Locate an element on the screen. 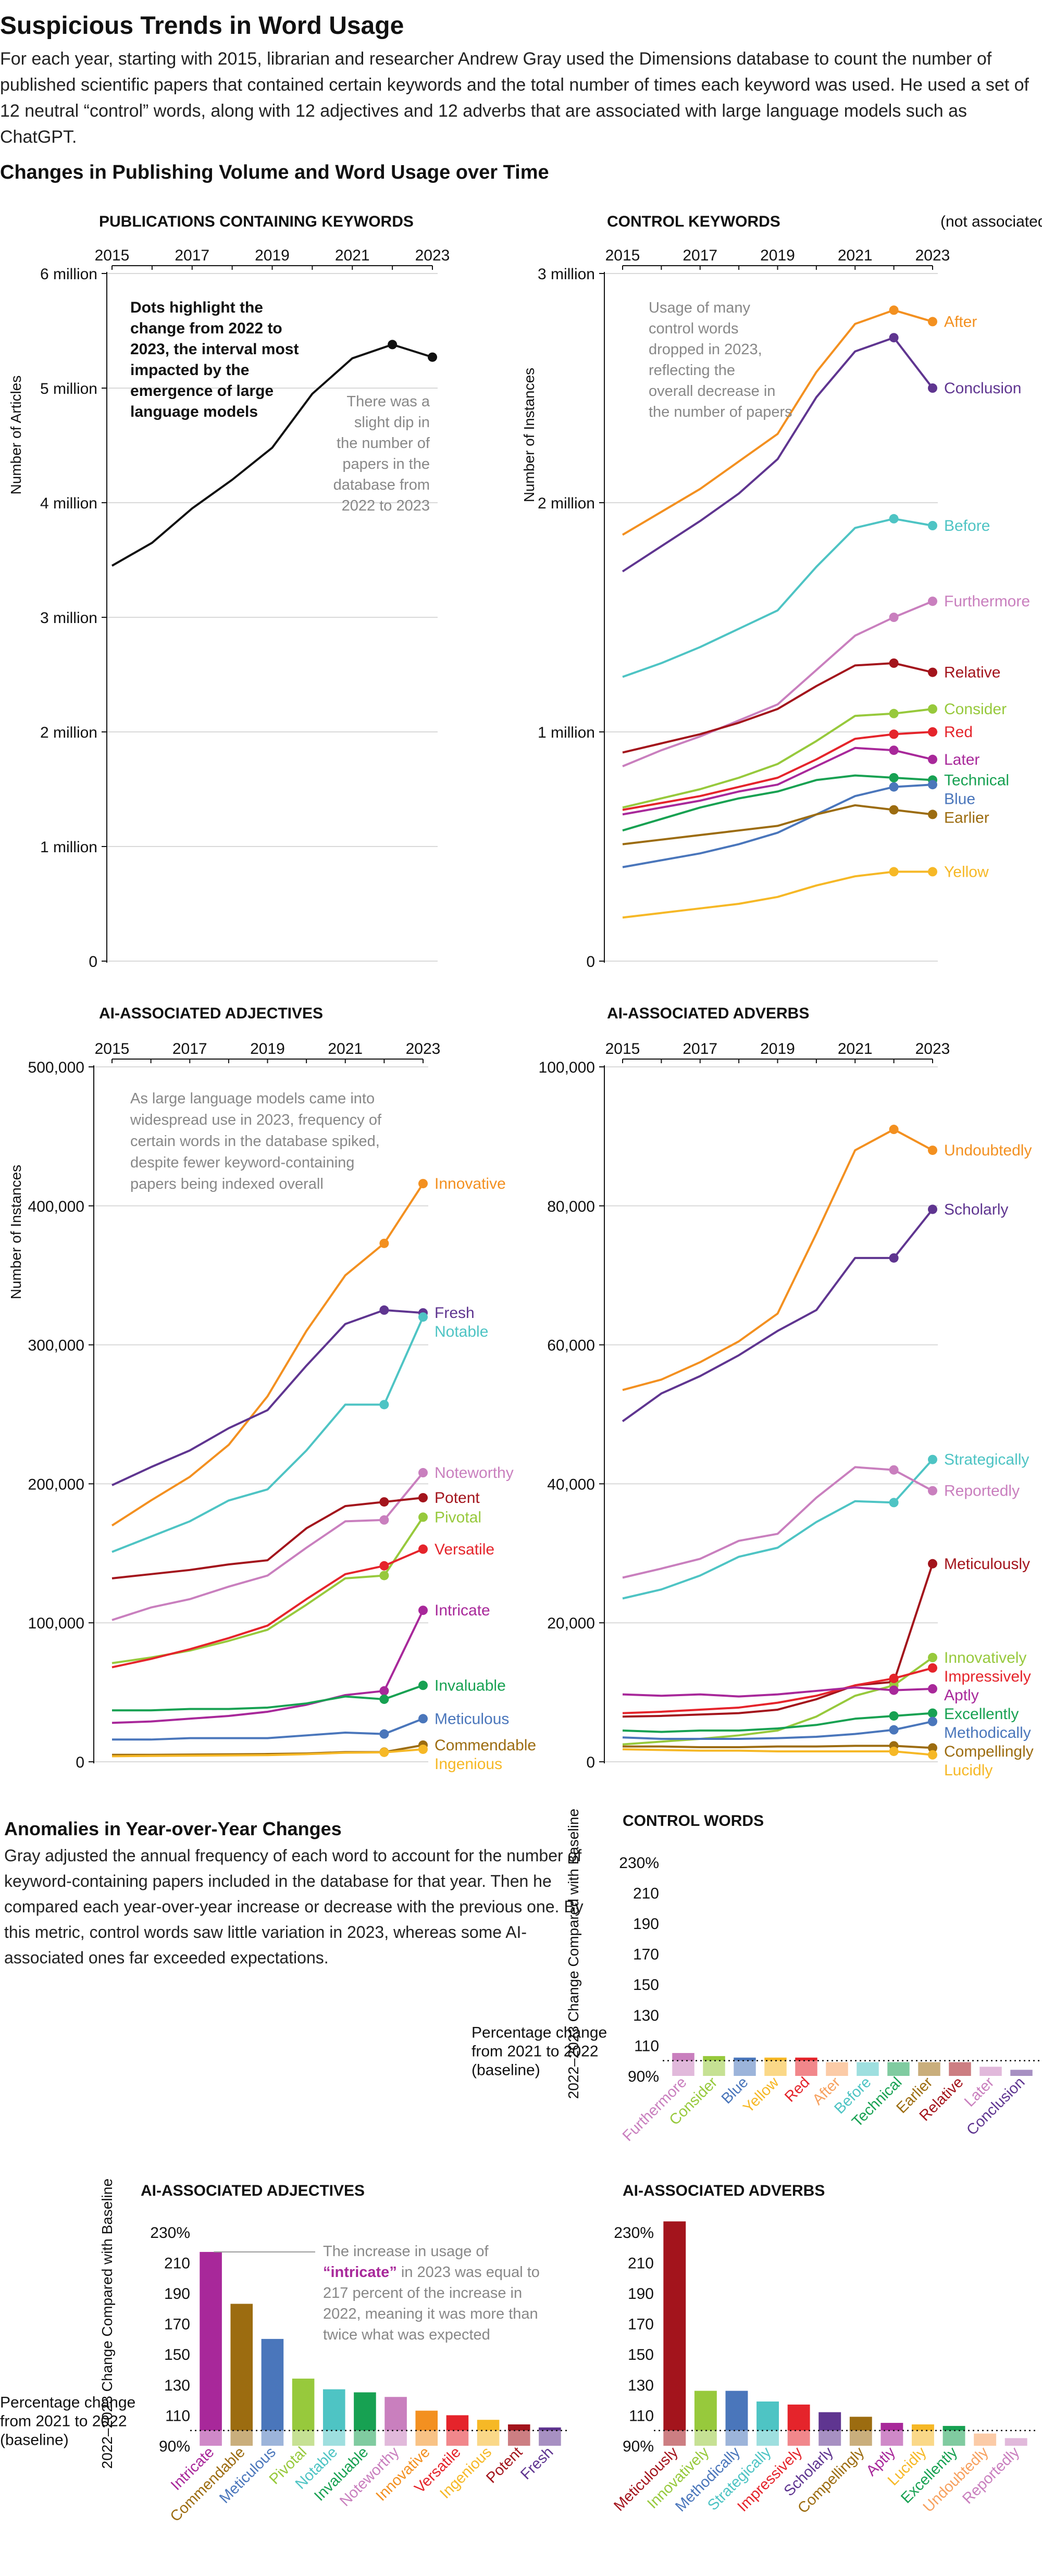 The image size is (1042, 2576). y-tick-label: 210 is located at coordinates (177, 2263).